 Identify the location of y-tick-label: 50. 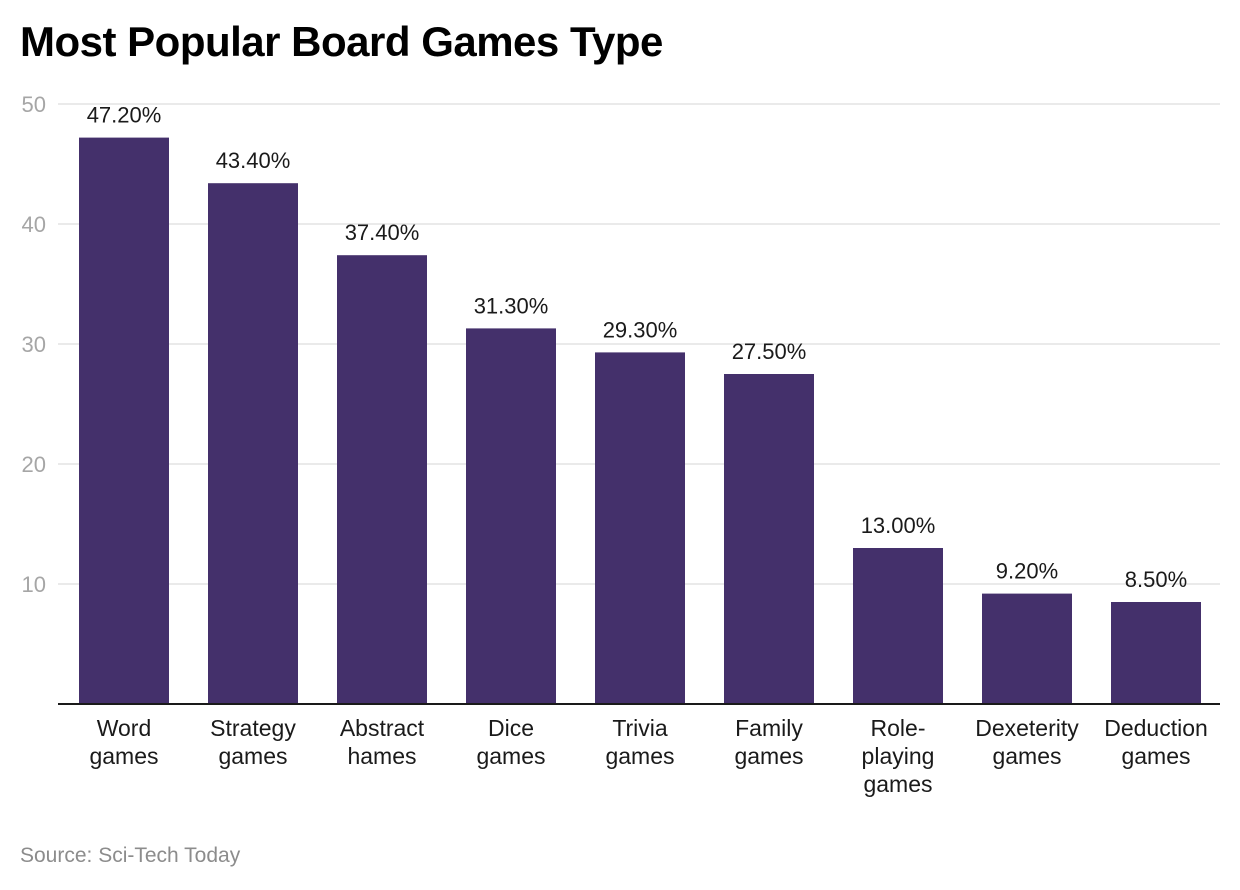
(34, 104).